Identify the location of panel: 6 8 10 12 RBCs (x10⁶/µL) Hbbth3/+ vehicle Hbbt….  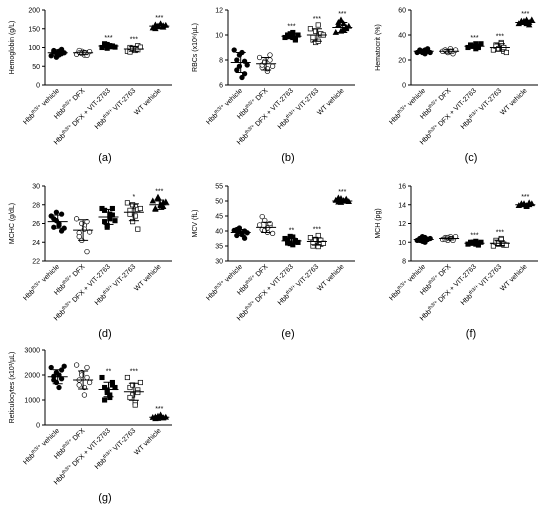
(273, 86).